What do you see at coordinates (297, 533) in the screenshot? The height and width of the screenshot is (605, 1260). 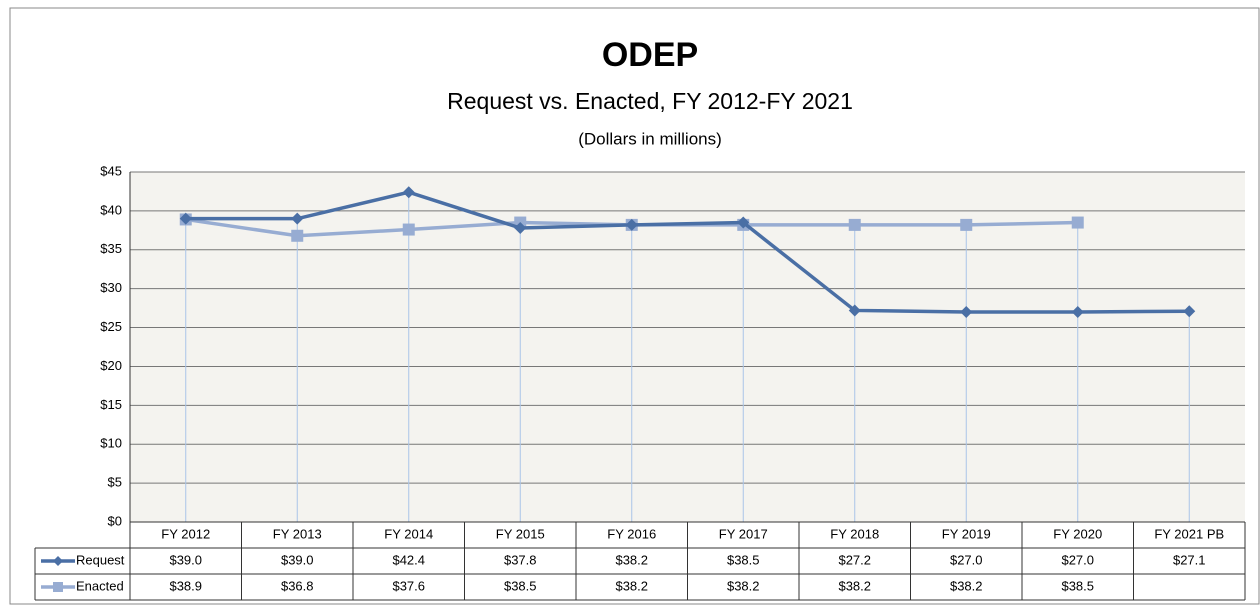 I see `x-tick-label: FY 2013` at bounding box center [297, 533].